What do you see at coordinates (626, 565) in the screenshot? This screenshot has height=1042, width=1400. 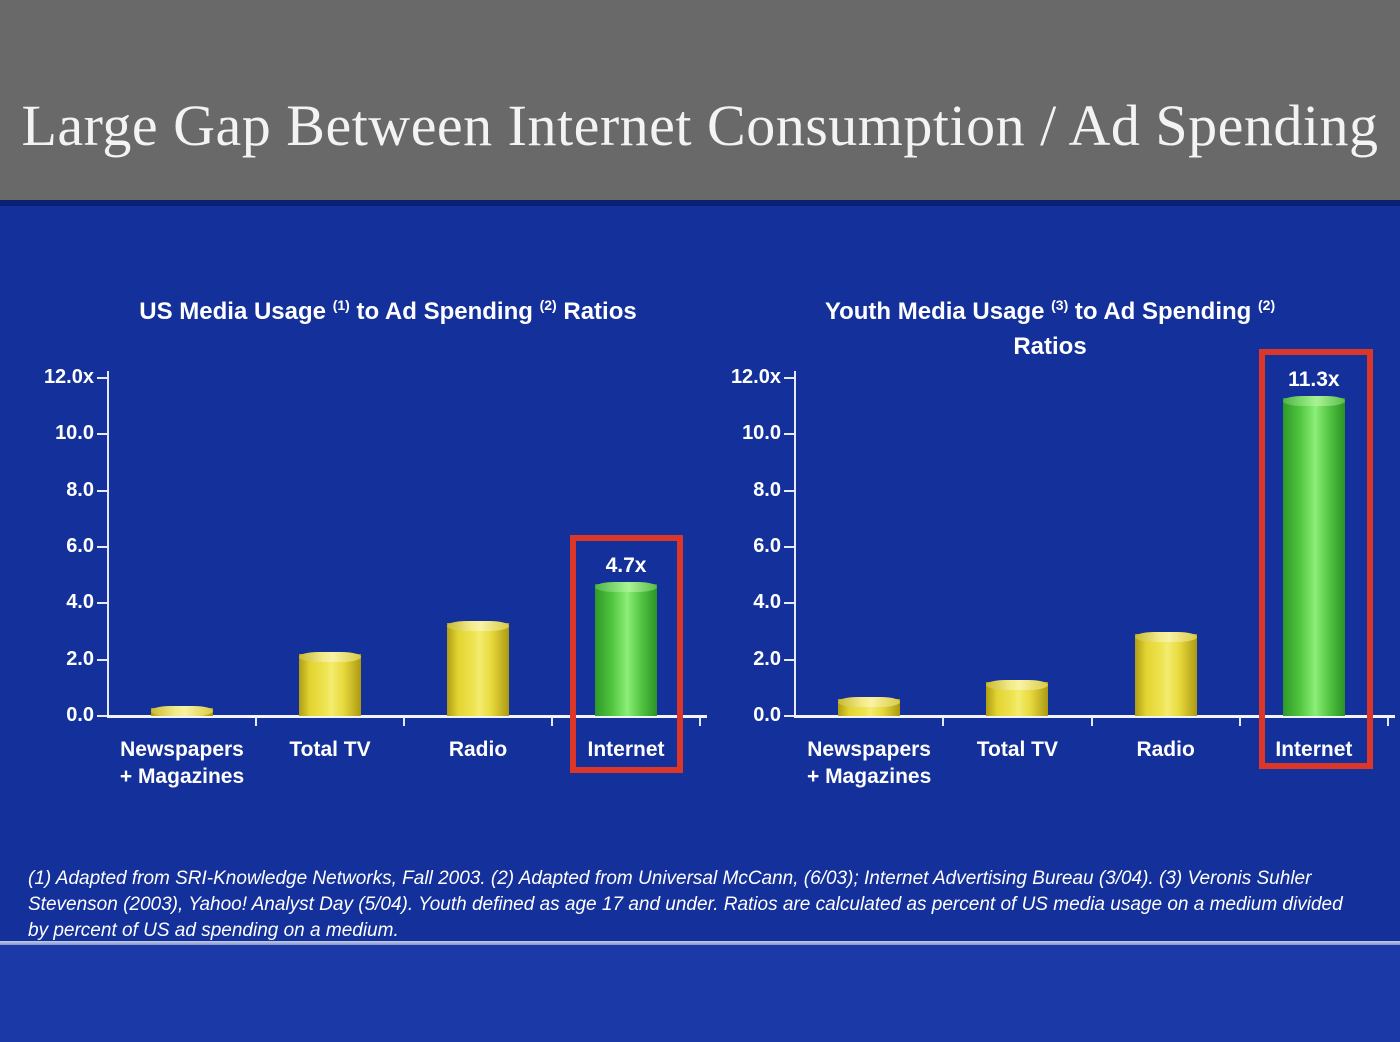 I see `bar-value-label: 4.7x` at bounding box center [626, 565].